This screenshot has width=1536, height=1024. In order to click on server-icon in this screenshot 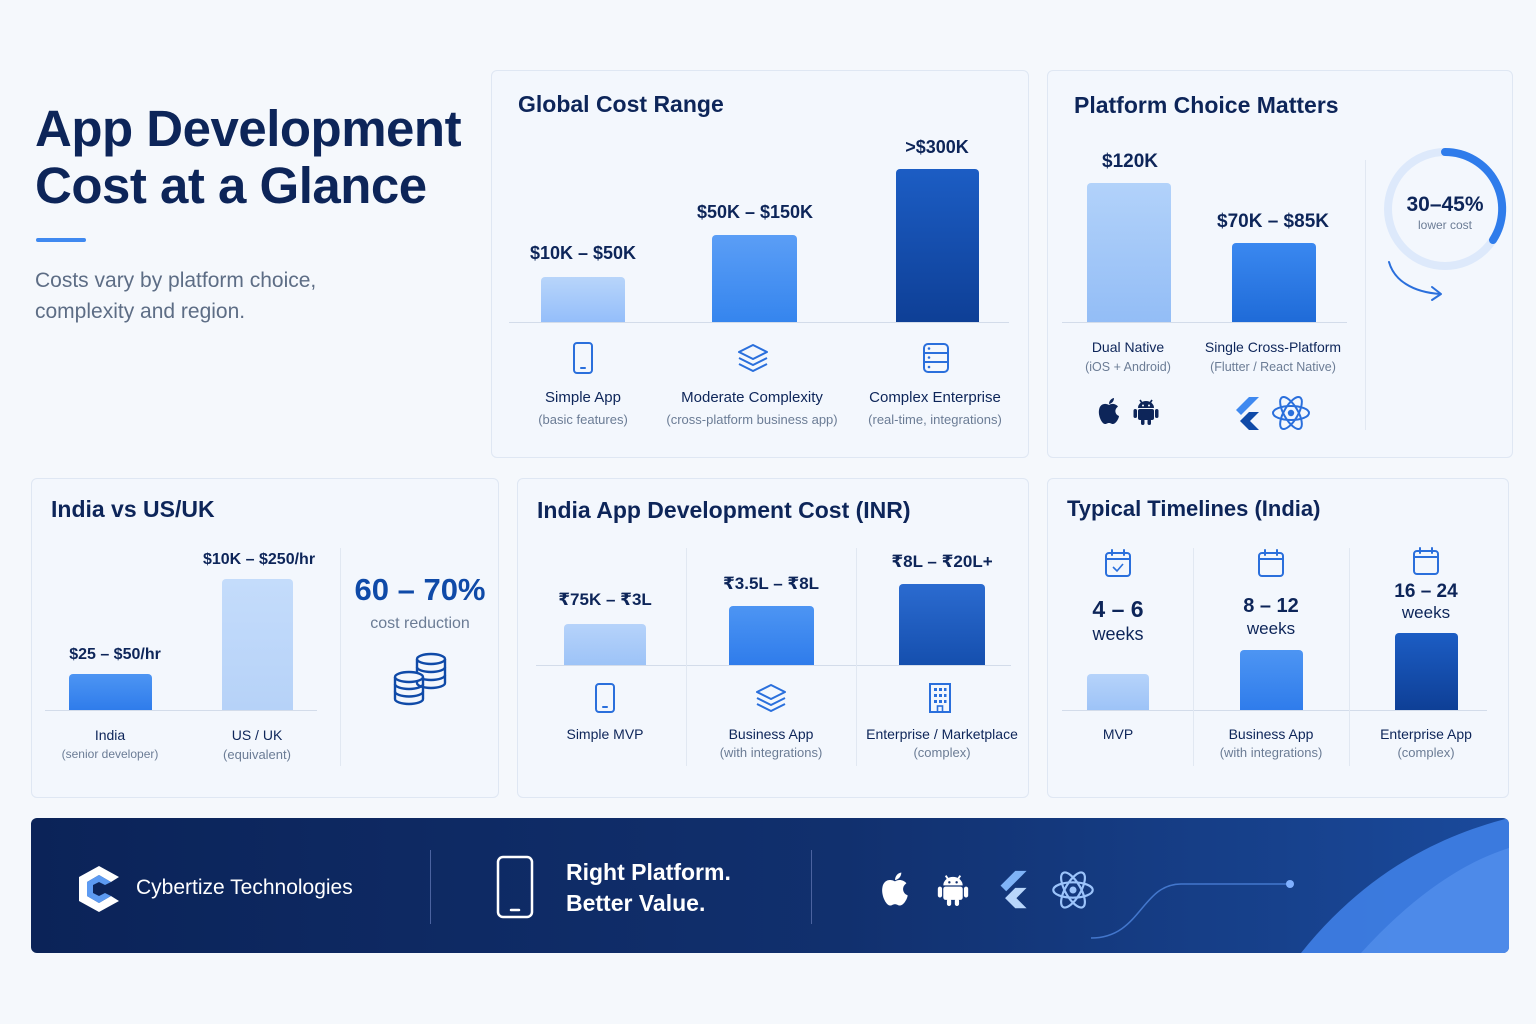, I will do `click(936, 358)`.